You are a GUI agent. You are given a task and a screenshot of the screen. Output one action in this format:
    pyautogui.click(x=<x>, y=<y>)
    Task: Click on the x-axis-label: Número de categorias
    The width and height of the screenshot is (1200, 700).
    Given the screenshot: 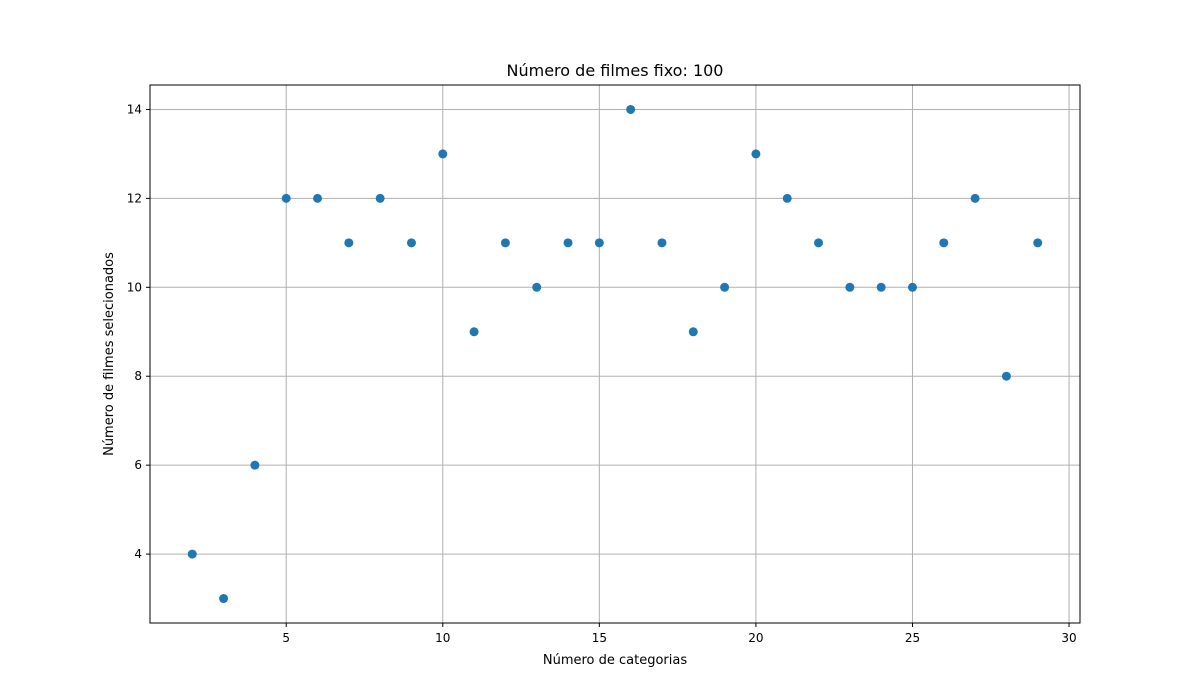 What is the action you would take?
    pyautogui.click(x=615, y=660)
    